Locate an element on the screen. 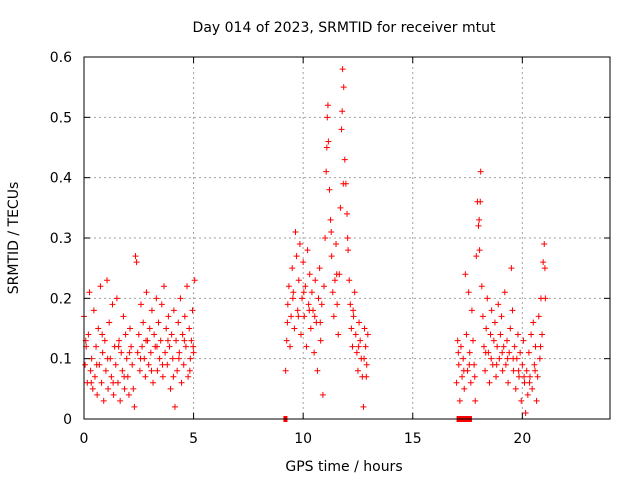 The height and width of the screenshot is (480, 640). y-tick-label: 0.5 is located at coordinates (61, 118).